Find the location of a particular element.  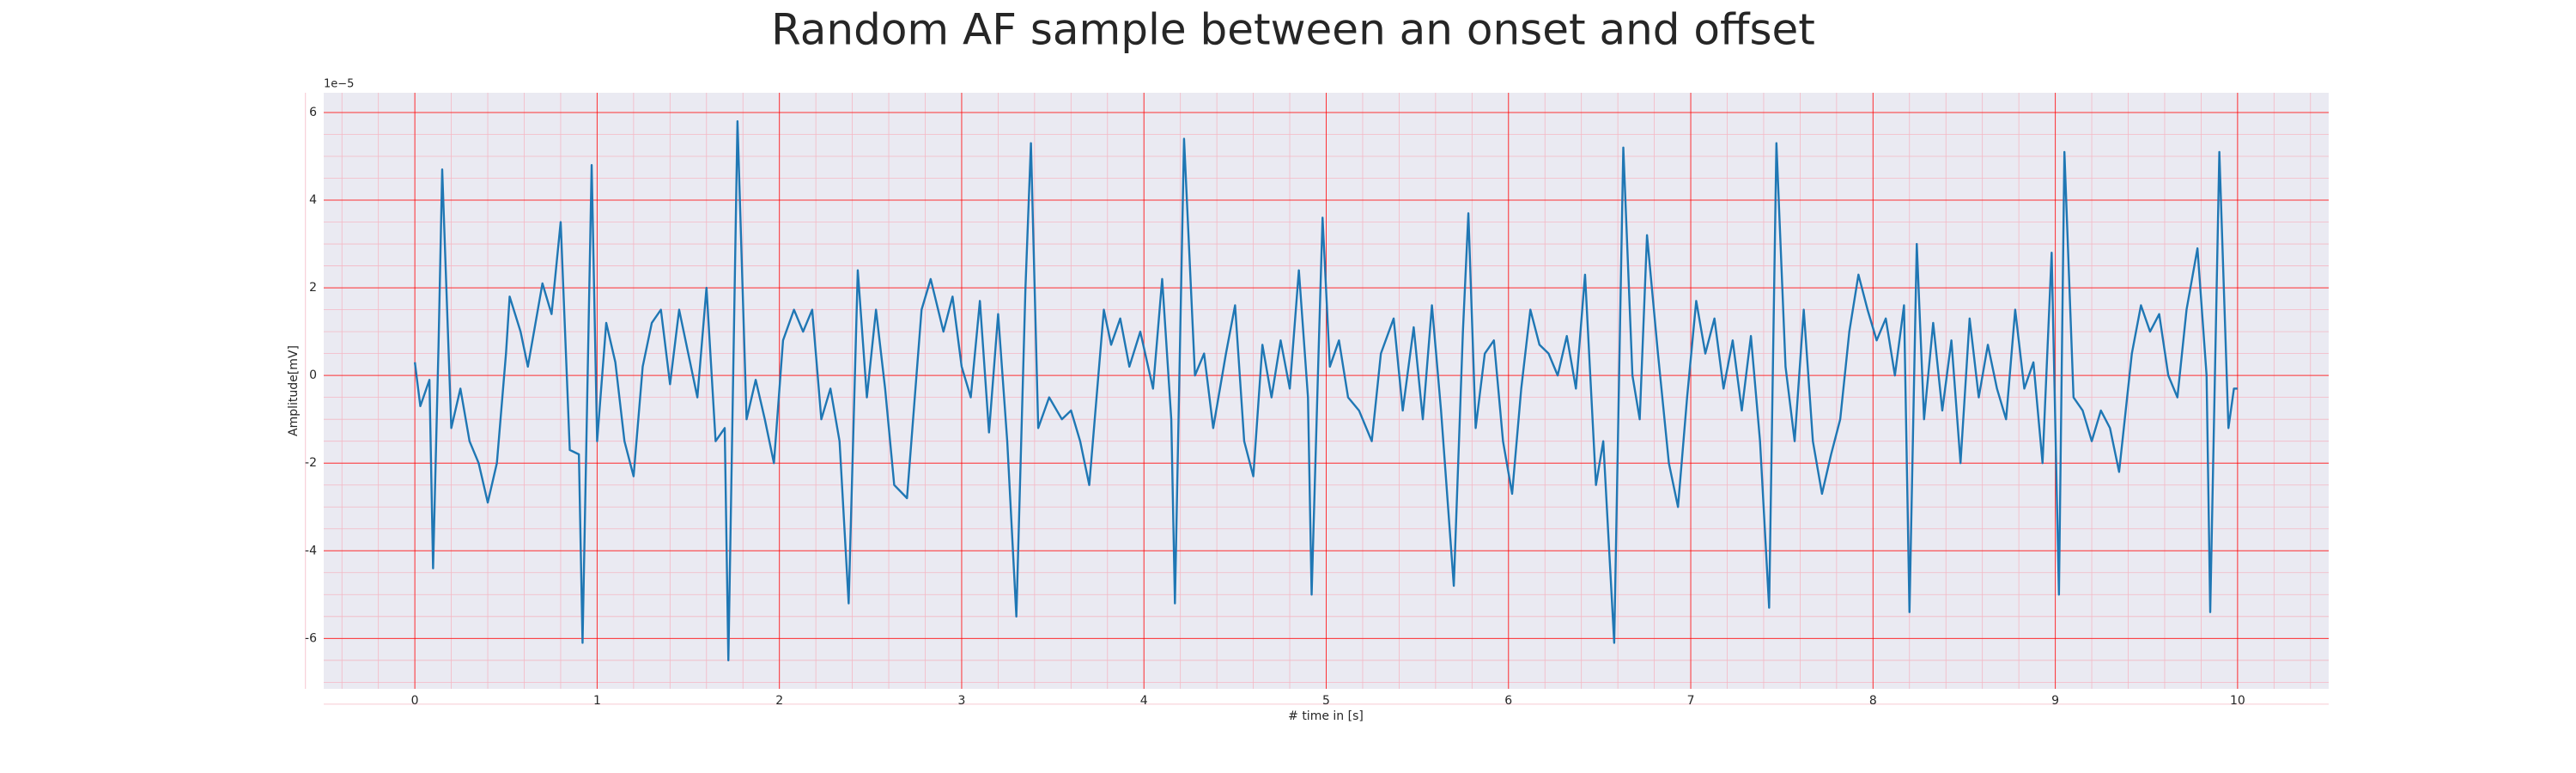

x-tick-label: 4 is located at coordinates (1144, 701).